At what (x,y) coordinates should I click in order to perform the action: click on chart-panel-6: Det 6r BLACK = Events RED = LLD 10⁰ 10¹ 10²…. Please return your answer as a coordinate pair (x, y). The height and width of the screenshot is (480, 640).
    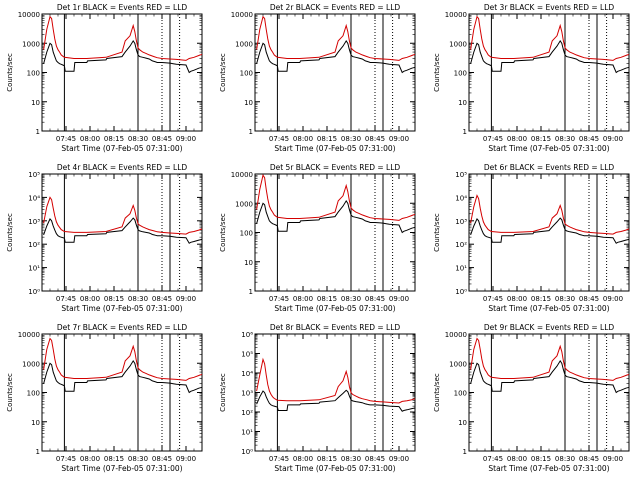
    Looking at the image, I should click on (531, 238).